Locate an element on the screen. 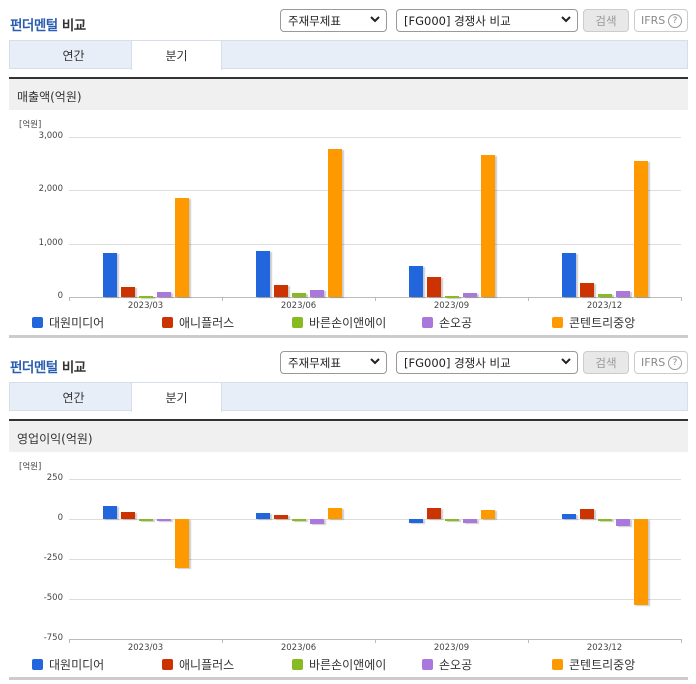 Image resolution: width=696 pixels, height=684 pixels. legend-label: 대원미디어 is located at coordinates (77, 323).